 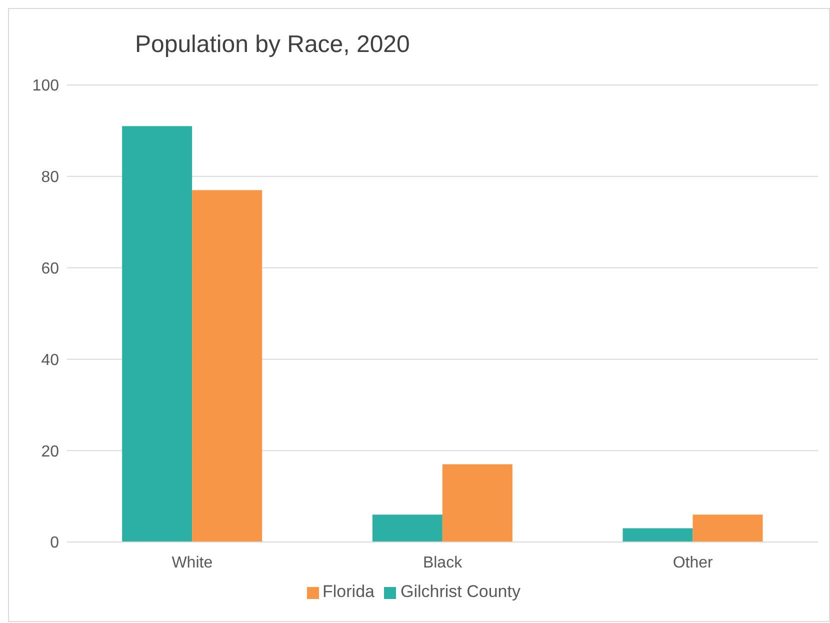 What do you see at coordinates (460, 591) in the screenshot?
I see `legend-label: Gilchrist County` at bounding box center [460, 591].